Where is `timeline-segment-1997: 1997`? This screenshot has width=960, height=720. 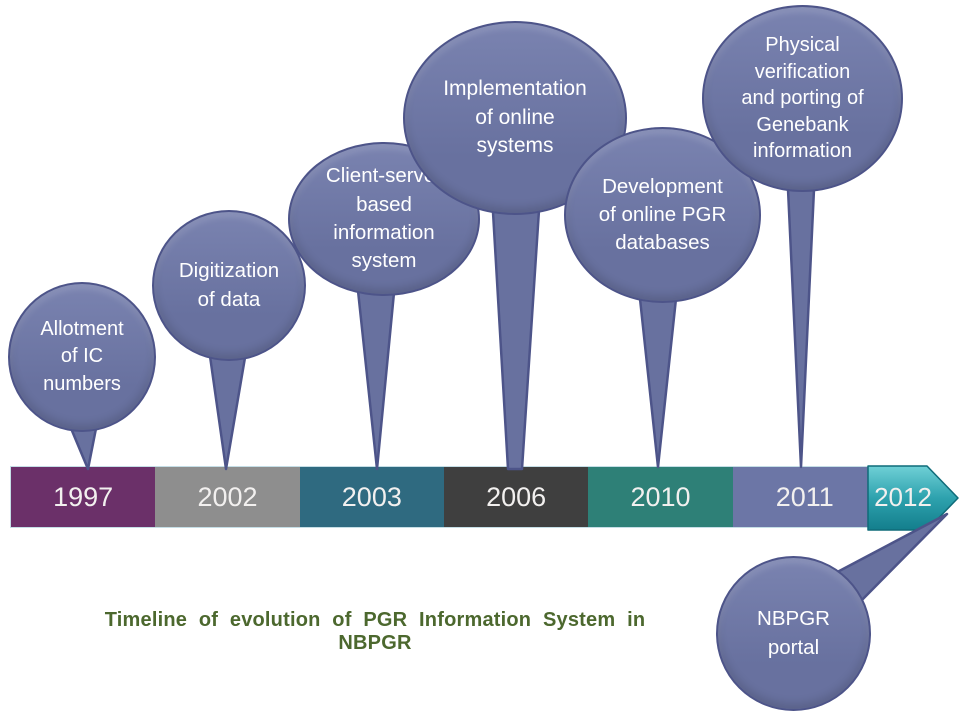
timeline-segment-1997: 1997 is located at coordinates (83, 497).